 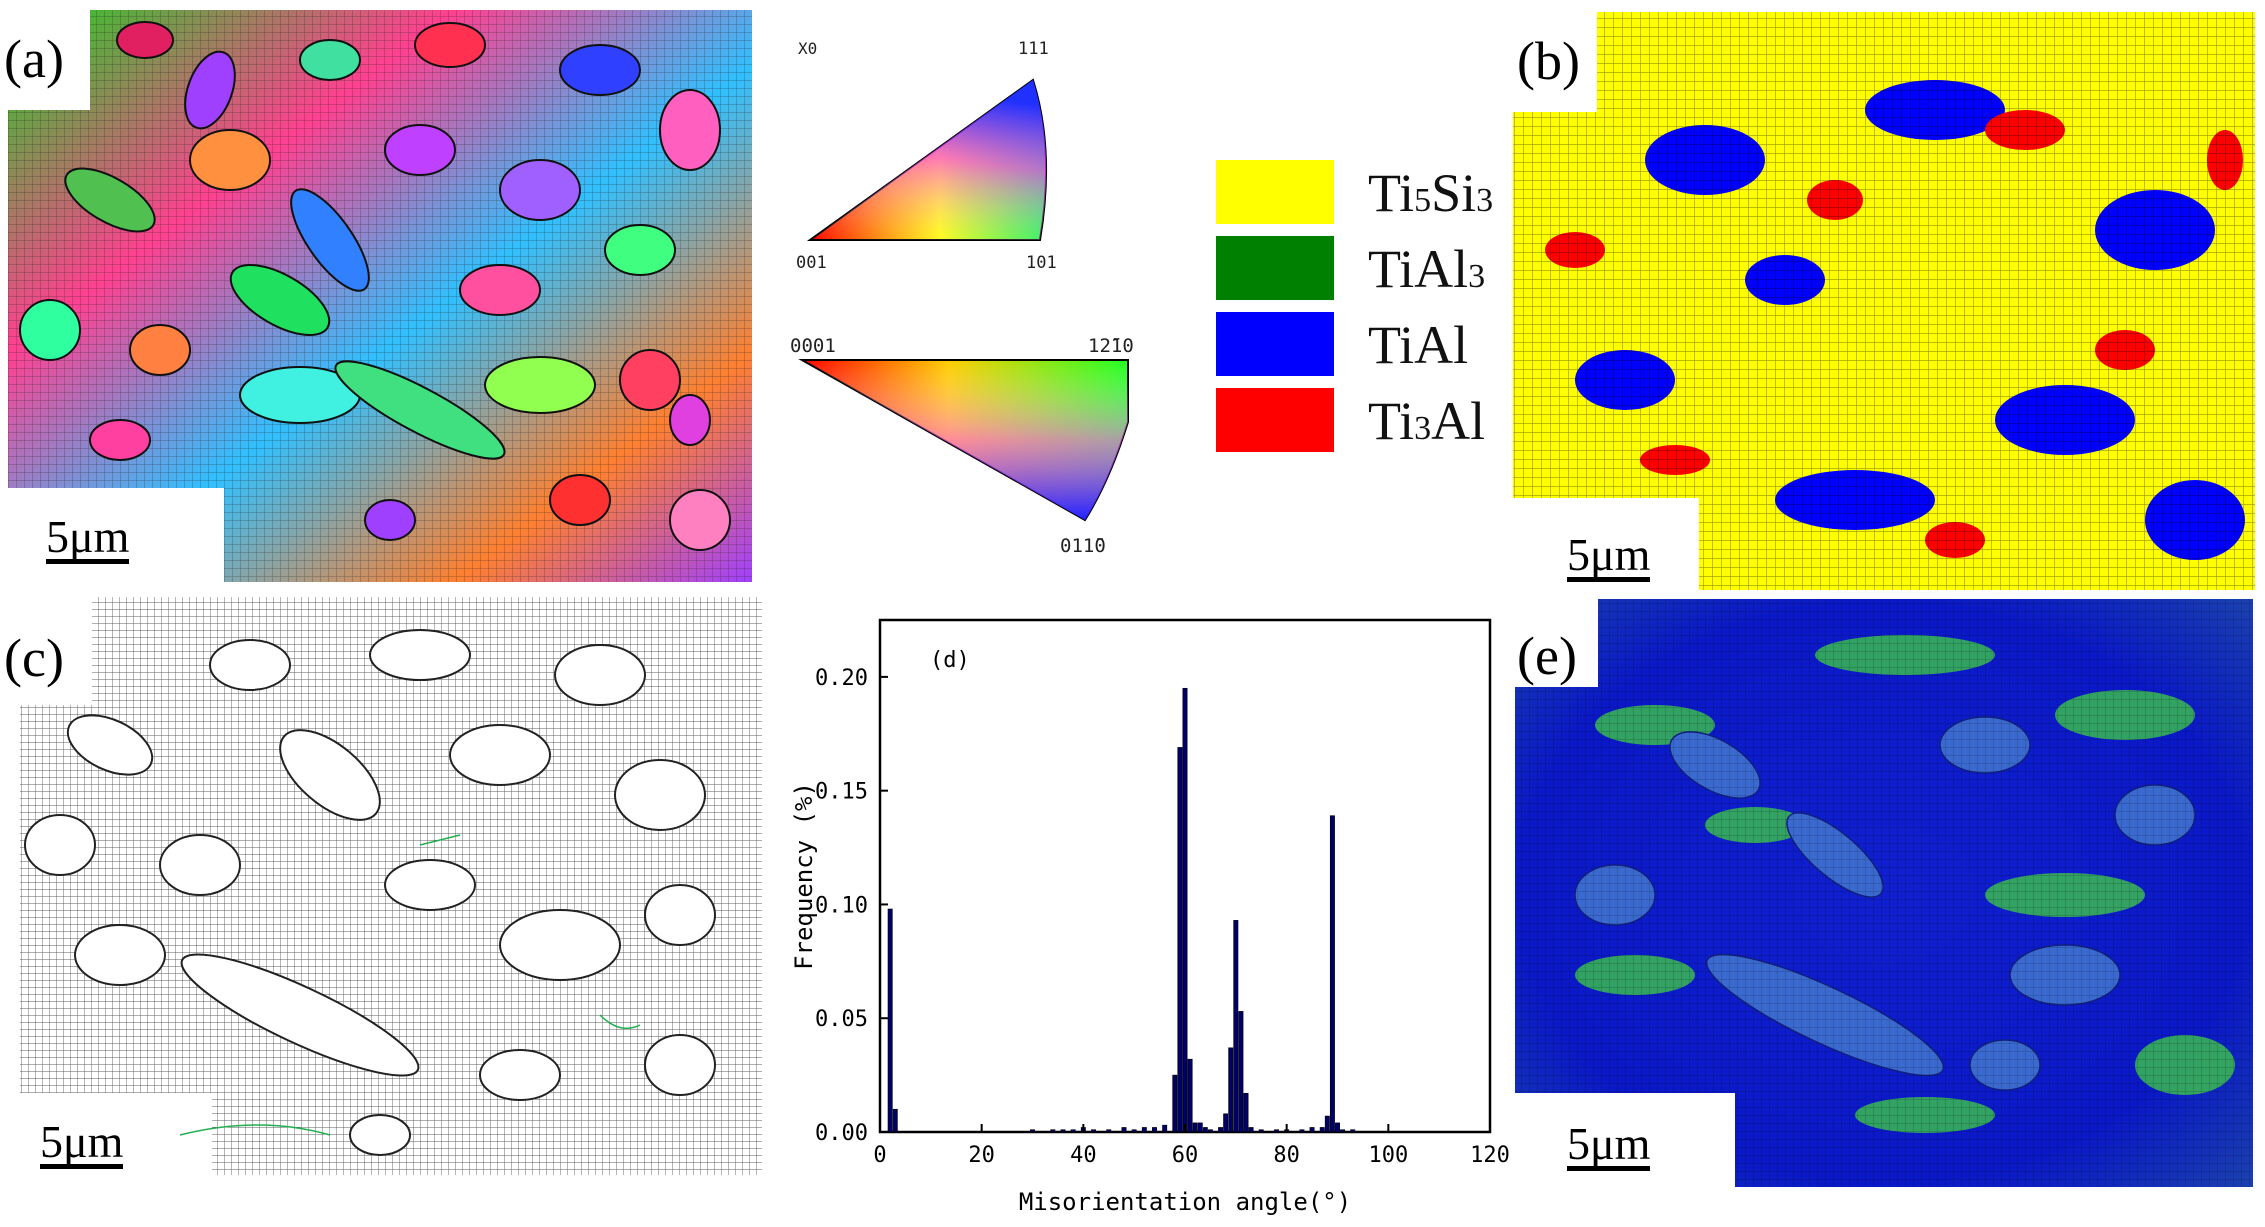 What do you see at coordinates (1427, 269) in the screenshot?
I see `legend-text-tial3: TiAl3` at bounding box center [1427, 269].